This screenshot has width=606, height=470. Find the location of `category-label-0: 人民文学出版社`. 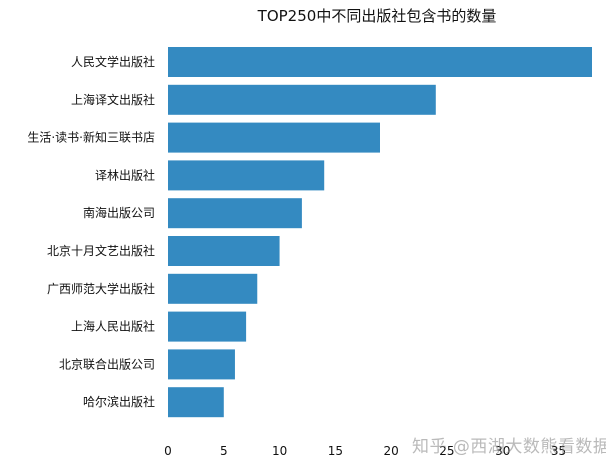

category-label-0: 人民文学出版社 is located at coordinates (113, 61).